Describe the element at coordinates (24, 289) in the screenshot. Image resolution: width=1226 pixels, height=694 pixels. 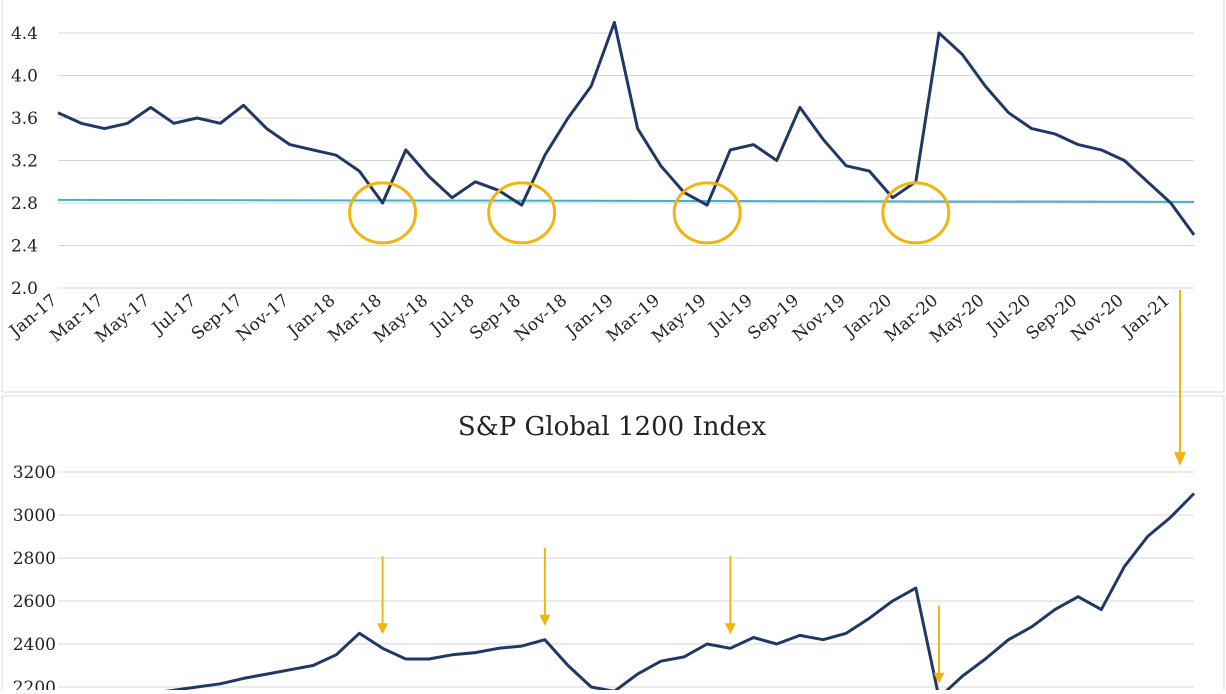
I see `top-y-tick-label: 2.0` at that location.